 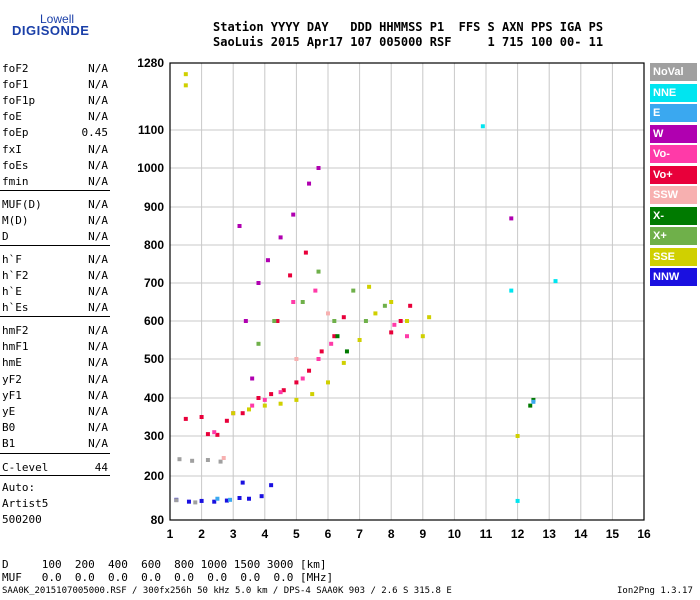 I want to click on param-name: yE, so click(x=9, y=411).